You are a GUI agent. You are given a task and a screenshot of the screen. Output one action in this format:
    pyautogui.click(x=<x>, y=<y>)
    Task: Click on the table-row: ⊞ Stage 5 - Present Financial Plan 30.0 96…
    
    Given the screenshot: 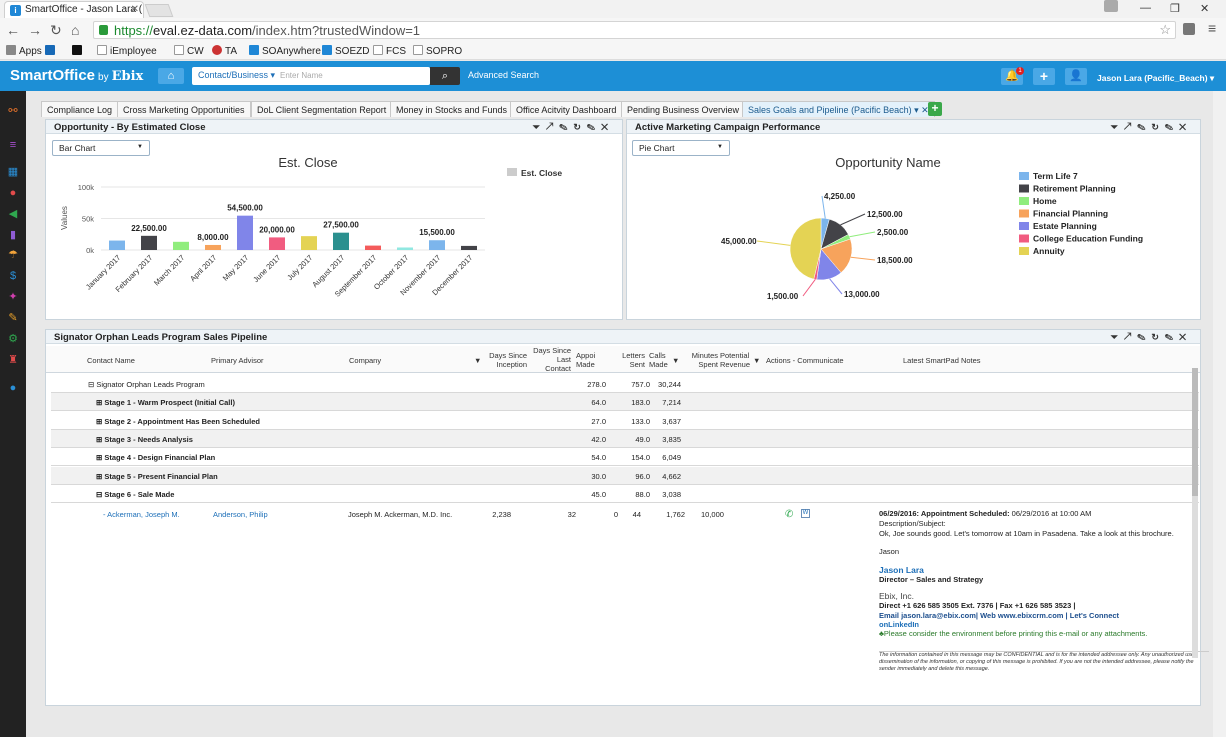 What is the action you would take?
    pyautogui.click(x=625, y=475)
    